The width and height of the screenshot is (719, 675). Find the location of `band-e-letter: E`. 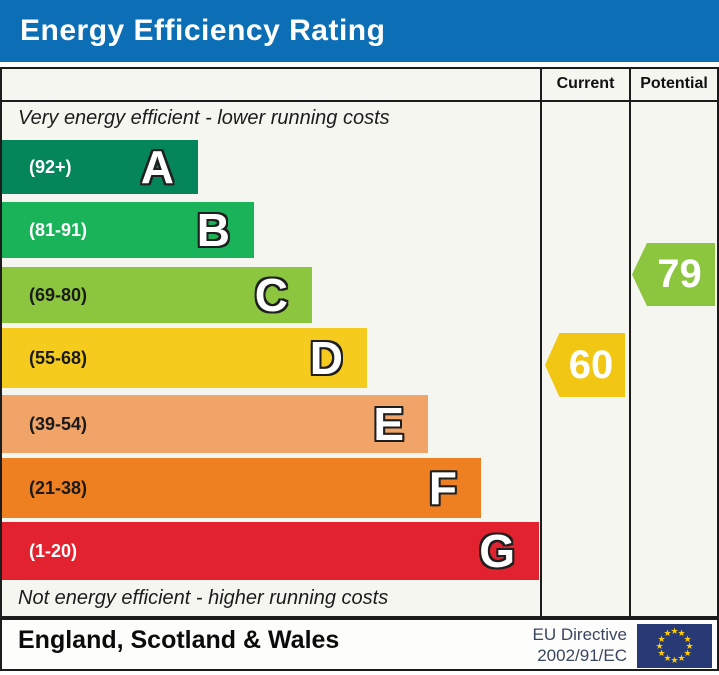

band-e-letter: E is located at coordinates (388, 424).